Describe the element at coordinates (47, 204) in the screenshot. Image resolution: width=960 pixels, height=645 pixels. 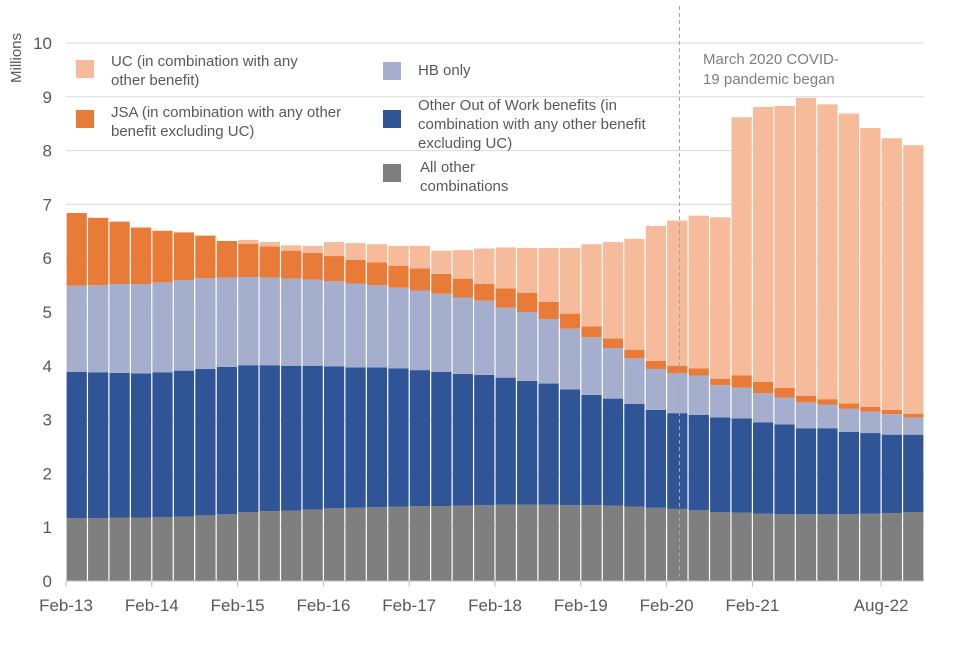
I see `y-tick-label: 7` at that location.